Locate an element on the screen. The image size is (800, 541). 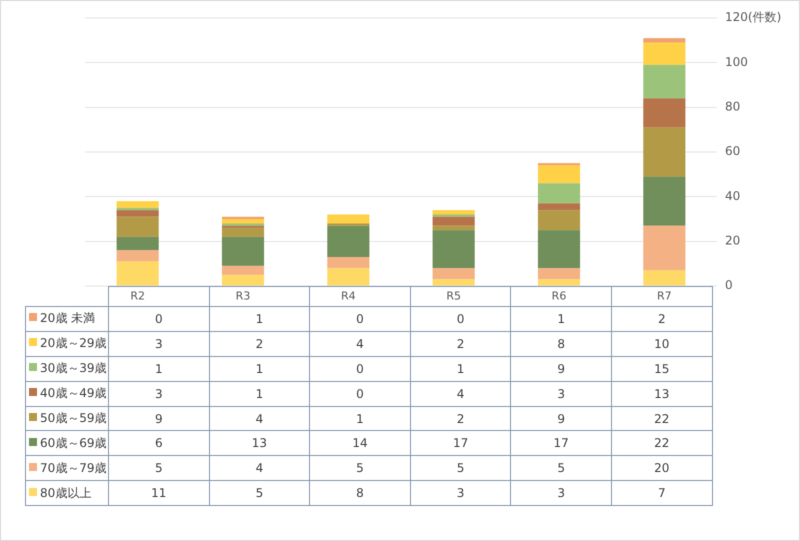
data-label: 6 is located at coordinates (159, 443).